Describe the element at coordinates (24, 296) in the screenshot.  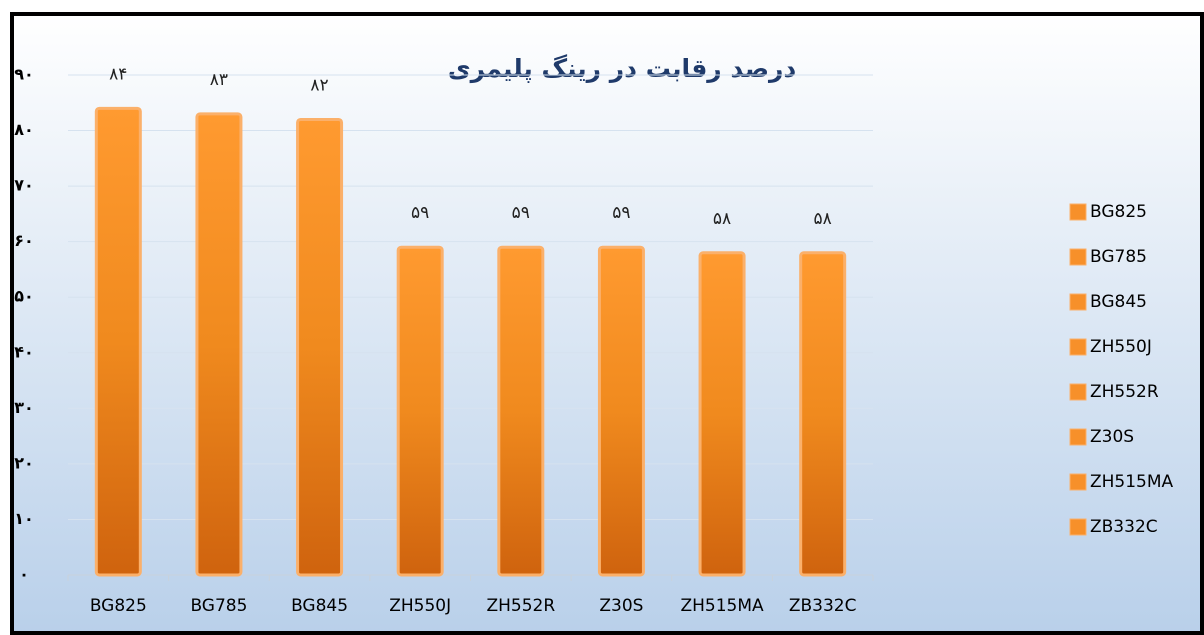
I see `y-tick-label: ۵۰` at that location.